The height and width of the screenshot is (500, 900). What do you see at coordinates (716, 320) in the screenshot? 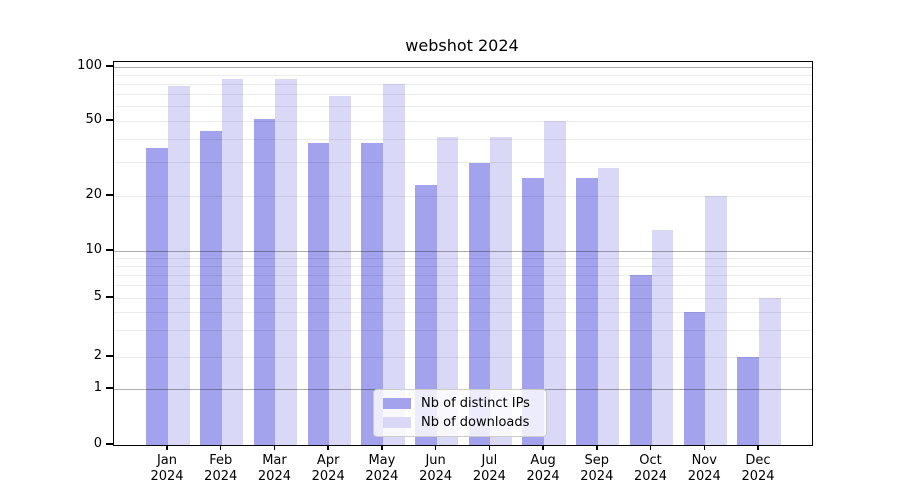
I see `bar-downloads-nov` at bounding box center [716, 320].